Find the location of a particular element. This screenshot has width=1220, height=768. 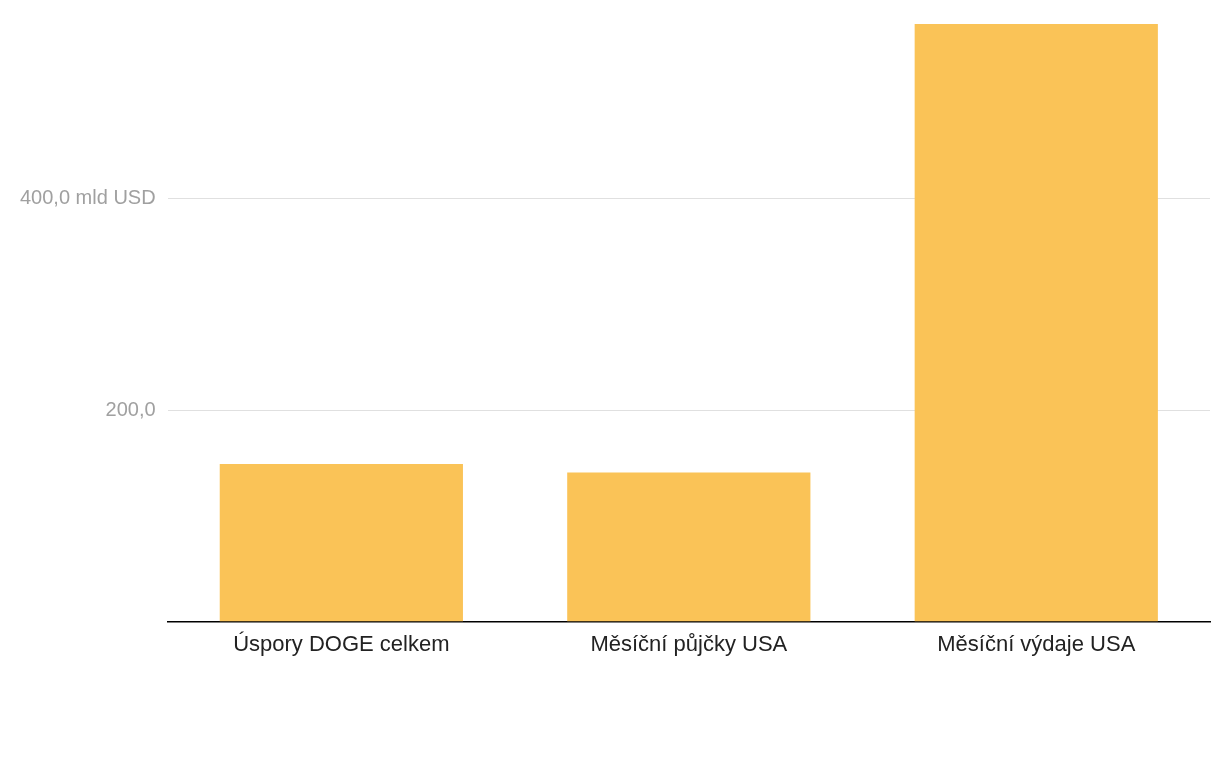

x-tick-label: Měsíční půjčky USA is located at coordinates (689, 643).